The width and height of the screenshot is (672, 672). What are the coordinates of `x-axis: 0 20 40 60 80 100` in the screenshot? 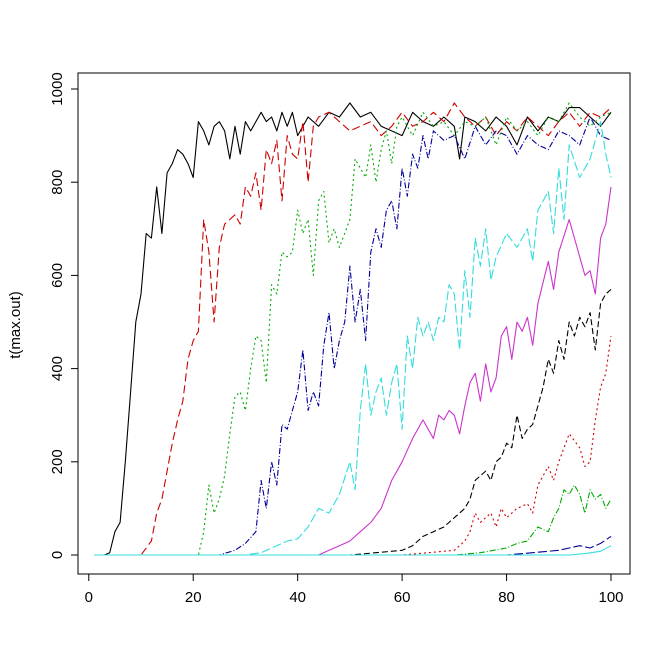 It's located at (354, 589).